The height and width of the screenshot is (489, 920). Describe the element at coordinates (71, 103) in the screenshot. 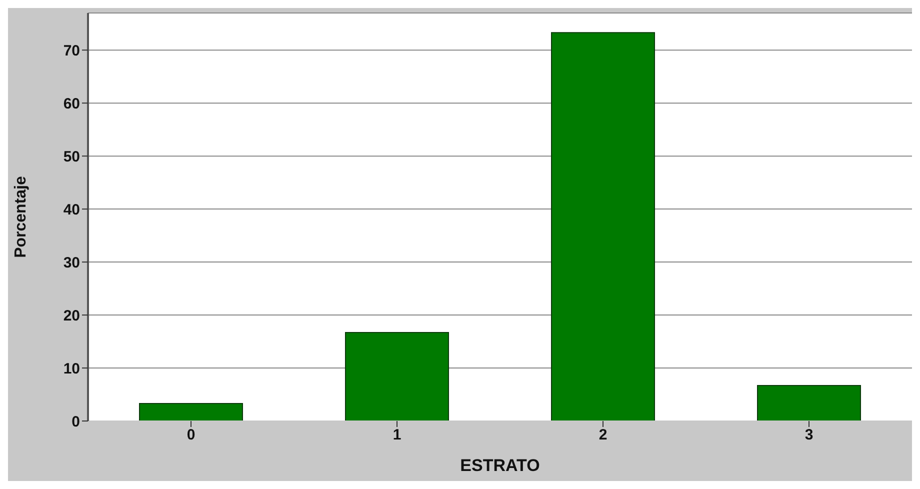

I see `y-tick-label: 60` at that location.